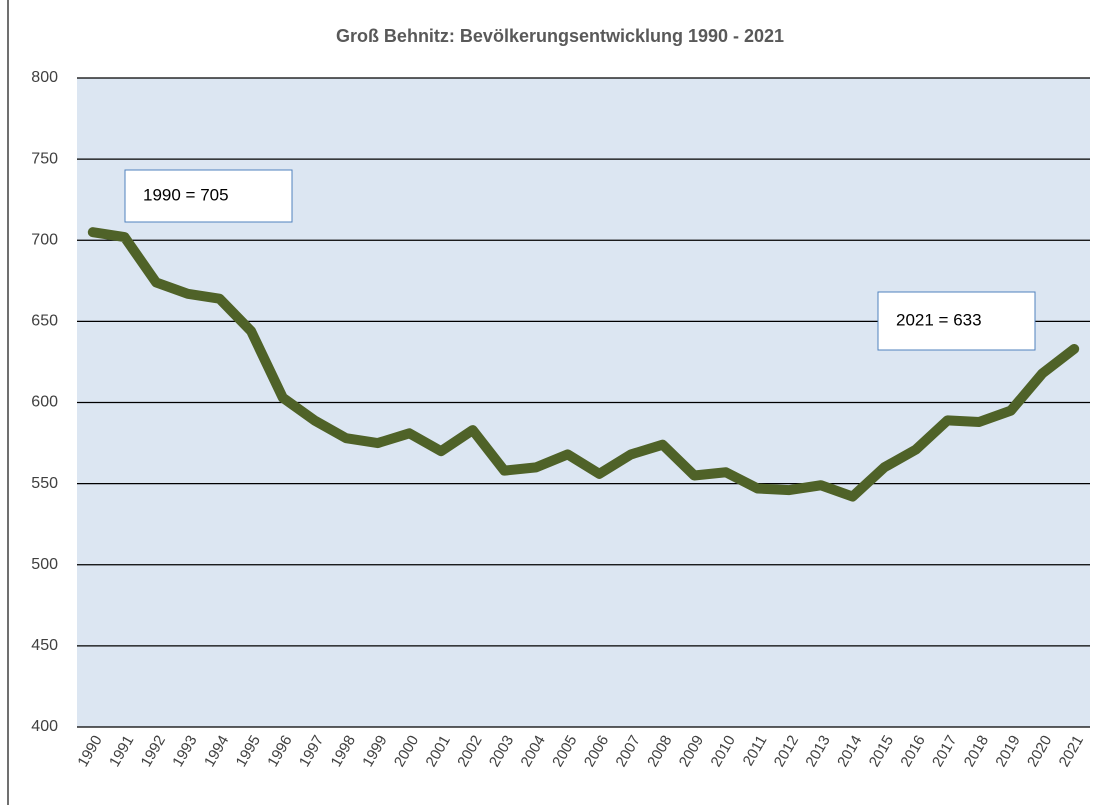  I want to click on x-tick-label: 2006, so click(596, 750).